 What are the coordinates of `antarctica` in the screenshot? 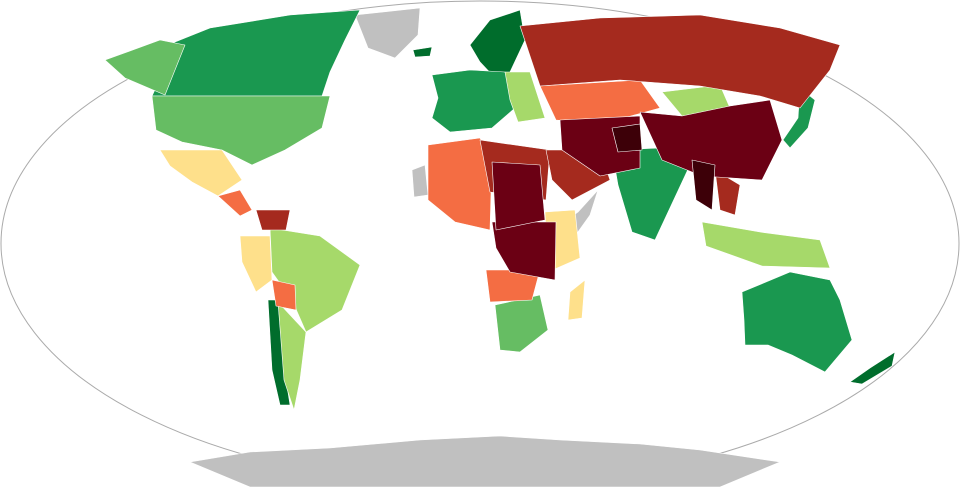 It's located at (485, 461).